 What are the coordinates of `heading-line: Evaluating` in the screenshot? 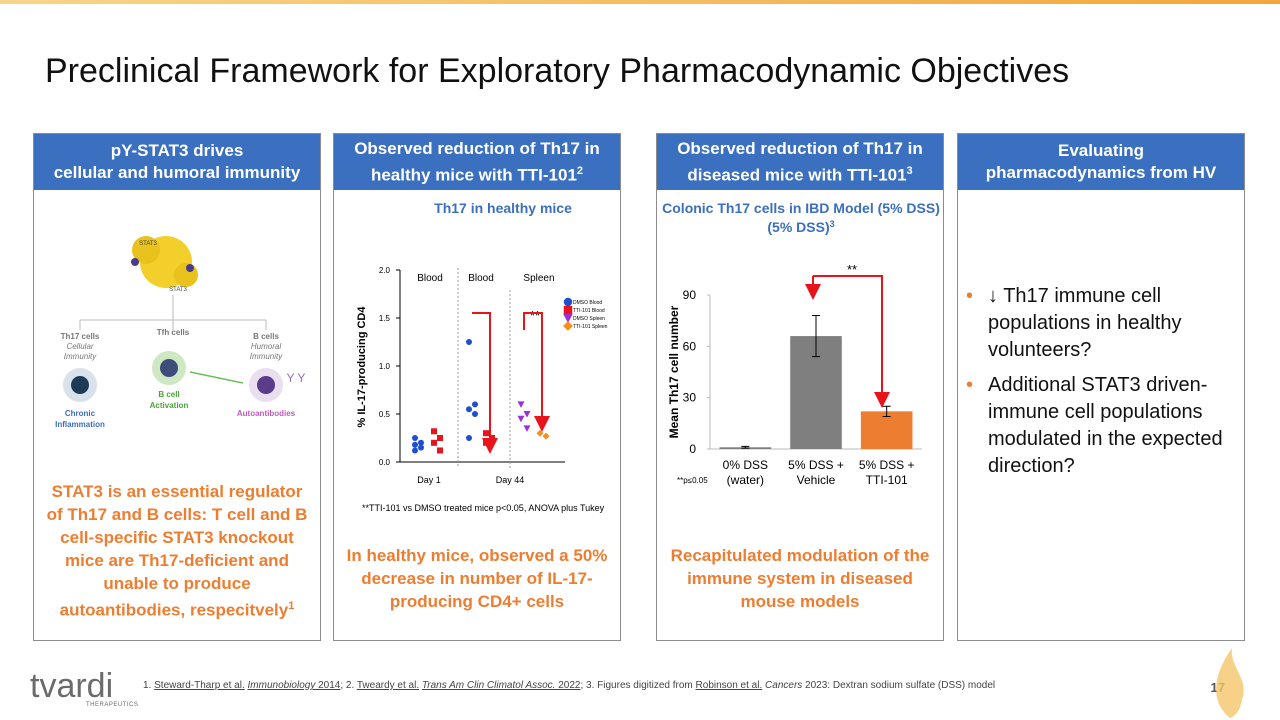 It's located at (1101, 150).